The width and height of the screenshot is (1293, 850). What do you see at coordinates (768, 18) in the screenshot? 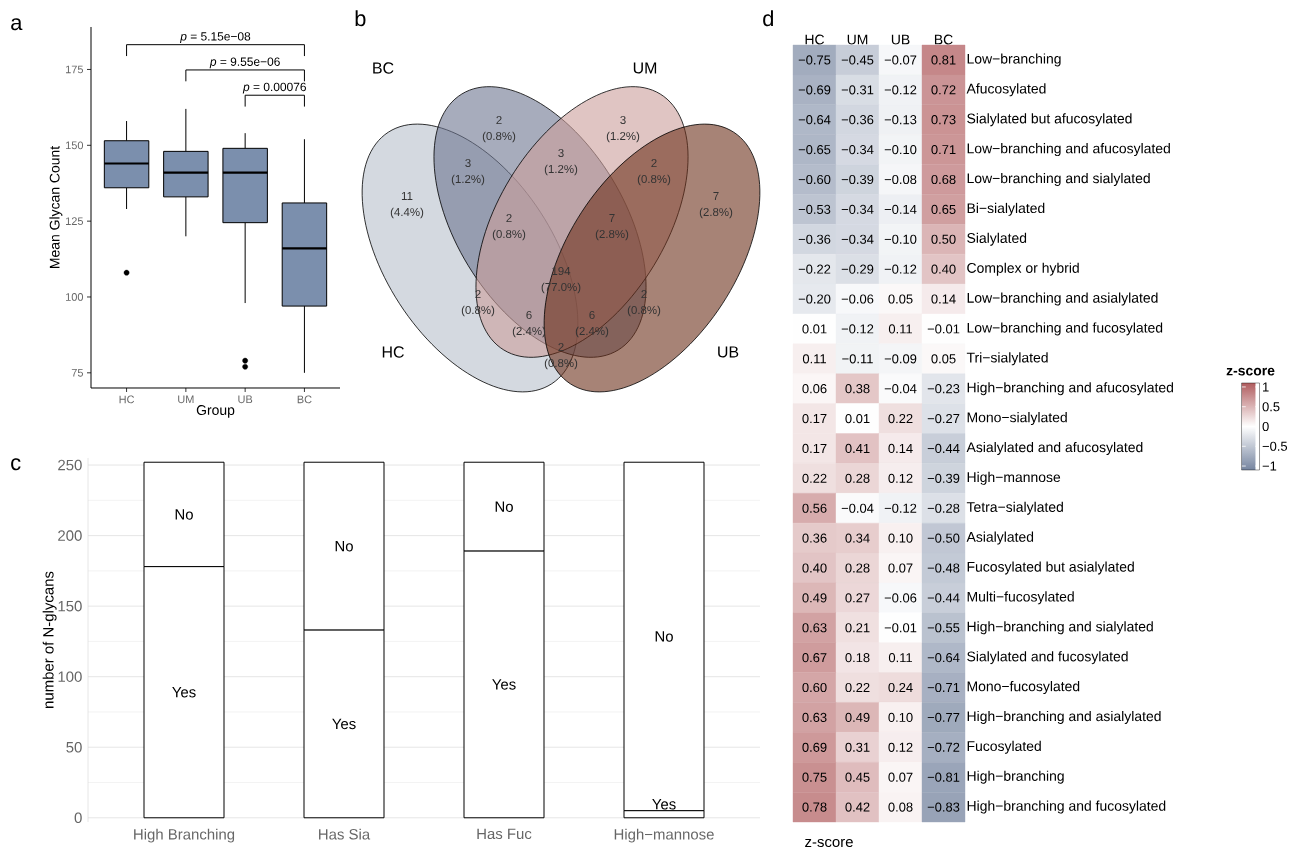
I see `chart-title: d` at bounding box center [768, 18].